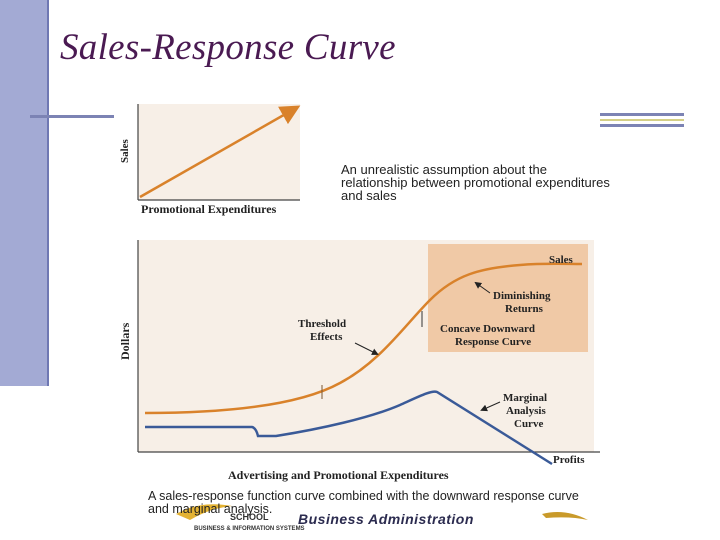 This screenshot has height=540, width=720. What do you see at coordinates (24, 193) in the screenshot?
I see `side-accent-bar` at bounding box center [24, 193].